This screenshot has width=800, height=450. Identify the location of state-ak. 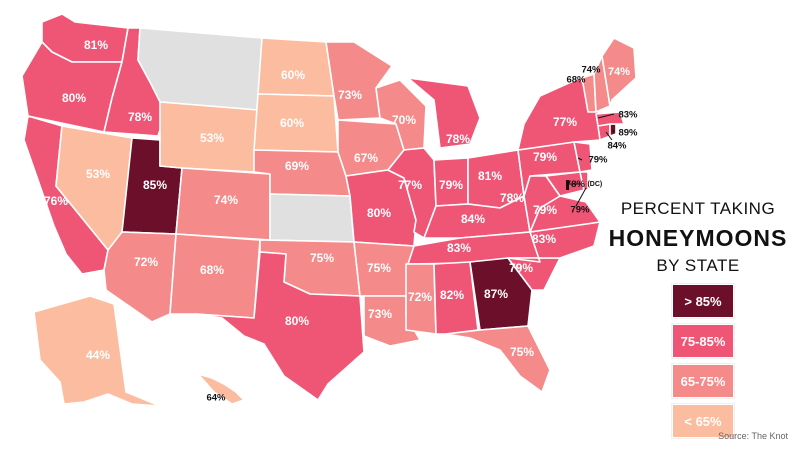
(97, 351).